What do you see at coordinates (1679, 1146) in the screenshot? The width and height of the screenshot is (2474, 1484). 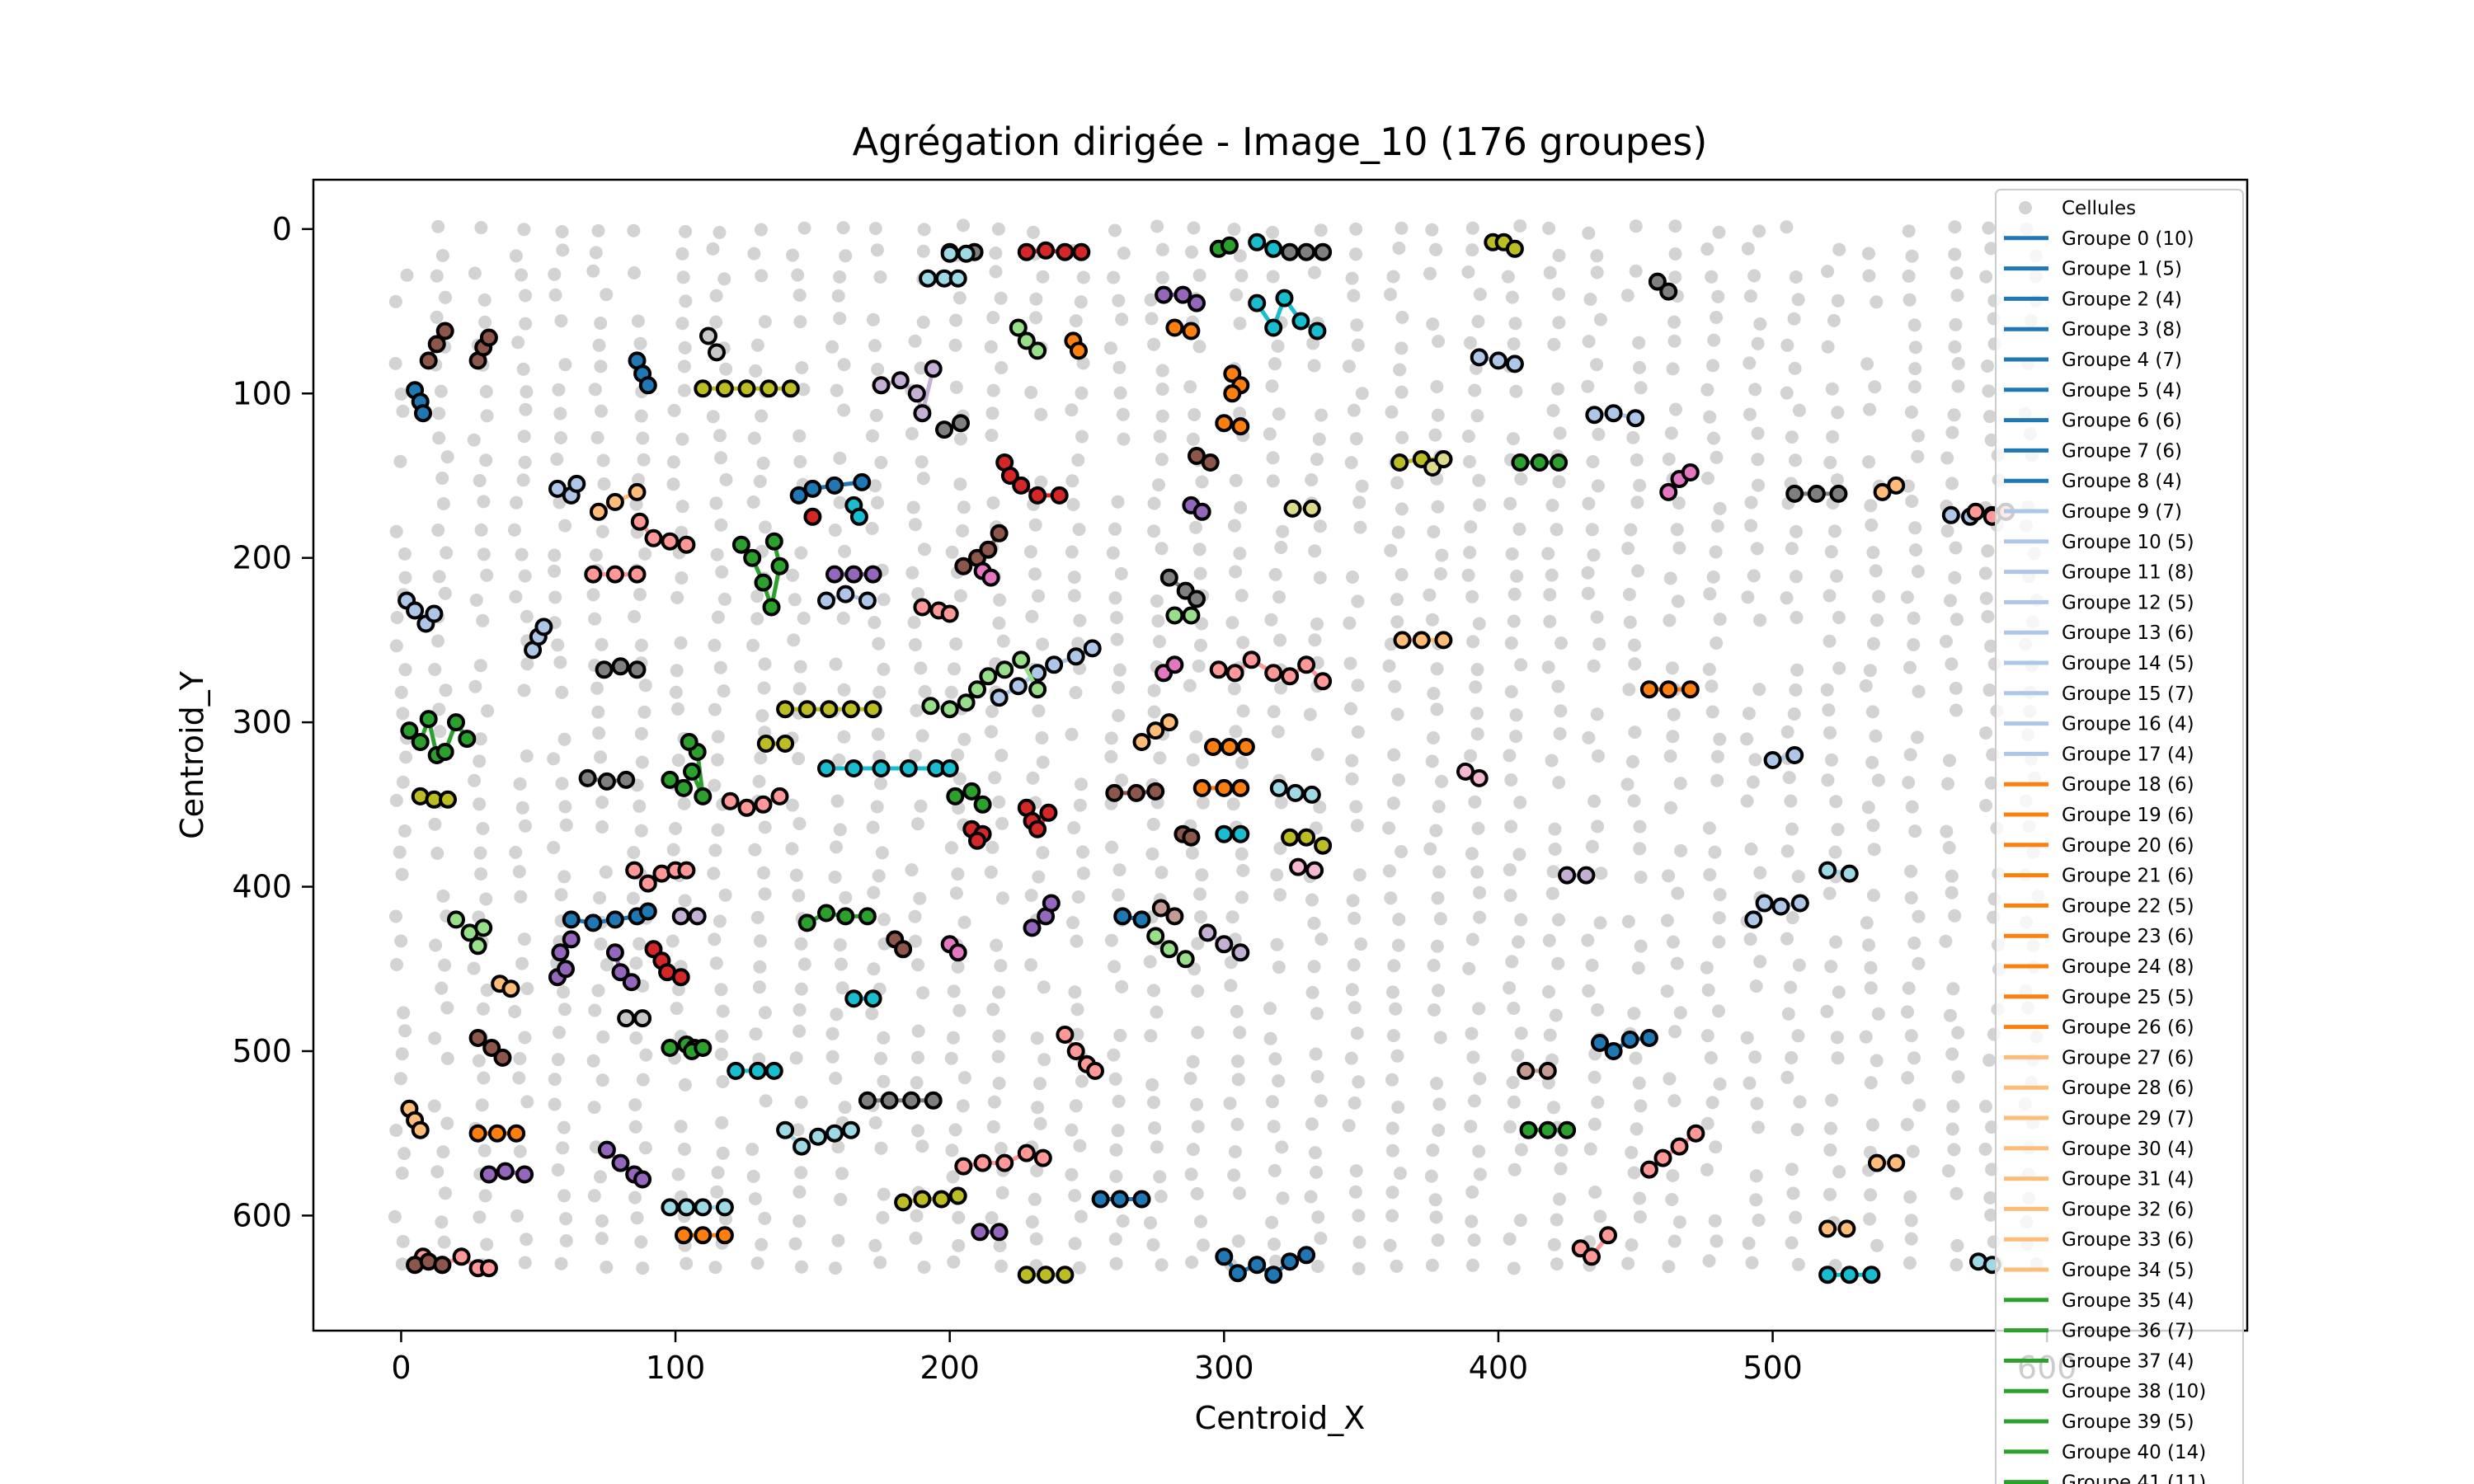 I see `group-61-point` at bounding box center [1679, 1146].